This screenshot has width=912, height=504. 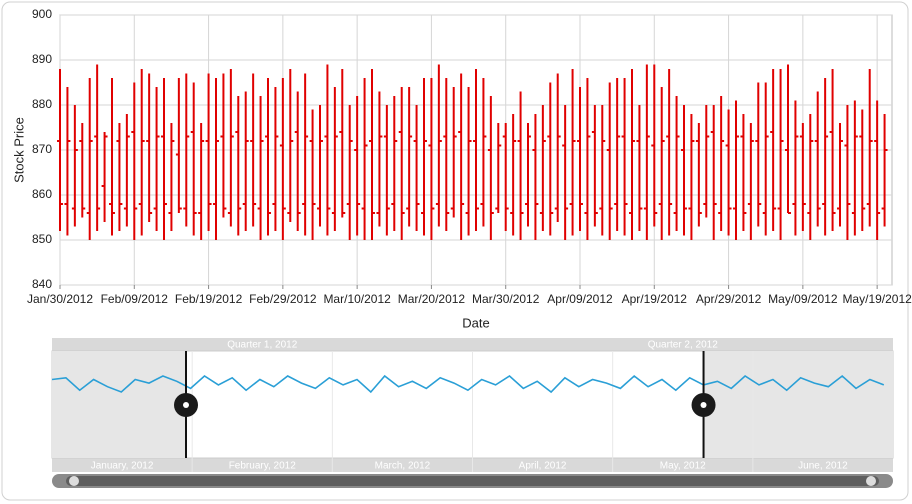 I want to click on navigator-top-label: Quarter 1, 2012, so click(x=262, y=345).